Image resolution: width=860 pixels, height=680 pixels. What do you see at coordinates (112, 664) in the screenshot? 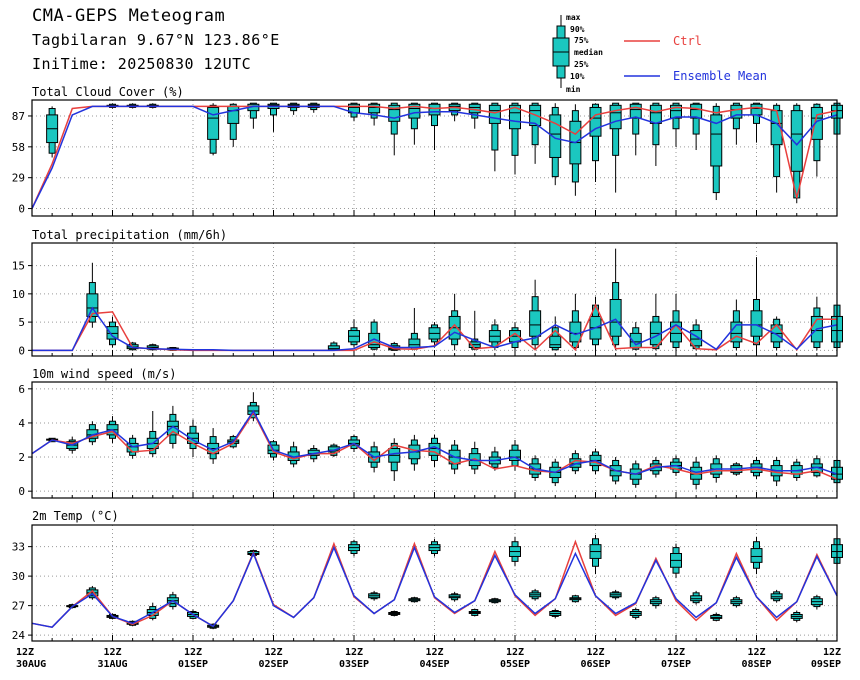
I see `x-tick-date: 31AUG` at bounding box center [112, 664].